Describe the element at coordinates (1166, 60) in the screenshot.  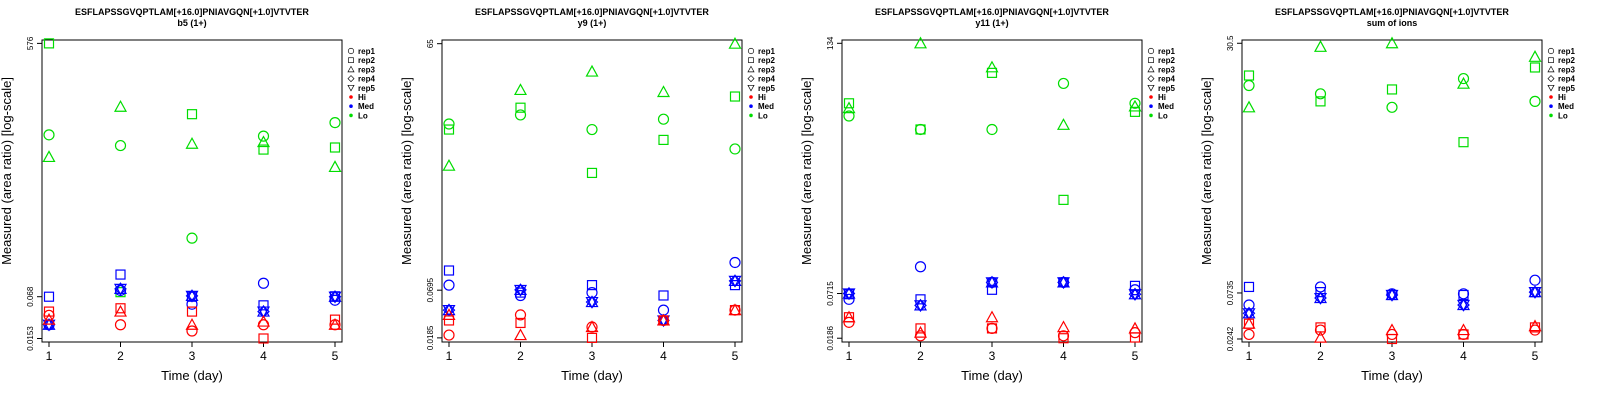
I see `legend-label: rep2` at that location.